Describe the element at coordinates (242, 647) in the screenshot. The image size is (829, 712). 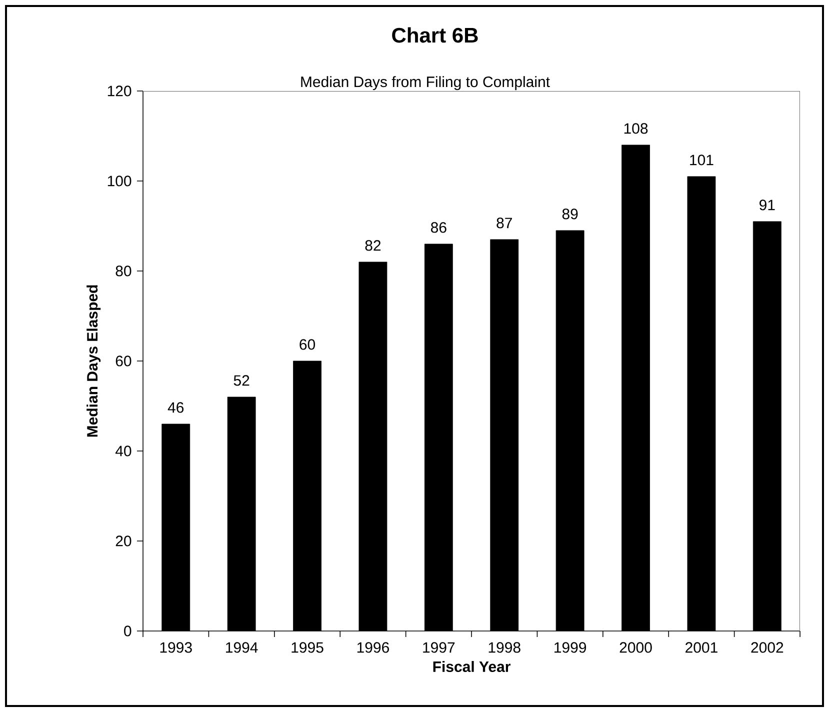
I see `x-tick-label: 1994` at that location.